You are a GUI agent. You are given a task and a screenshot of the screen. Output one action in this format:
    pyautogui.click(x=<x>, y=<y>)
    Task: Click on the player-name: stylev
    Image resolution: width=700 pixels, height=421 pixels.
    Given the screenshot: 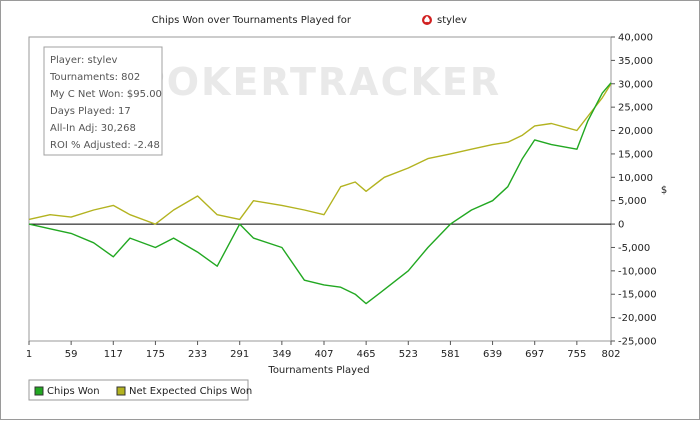 What is the action you would take?
    pyautogui.click(x=452, y=20)
    